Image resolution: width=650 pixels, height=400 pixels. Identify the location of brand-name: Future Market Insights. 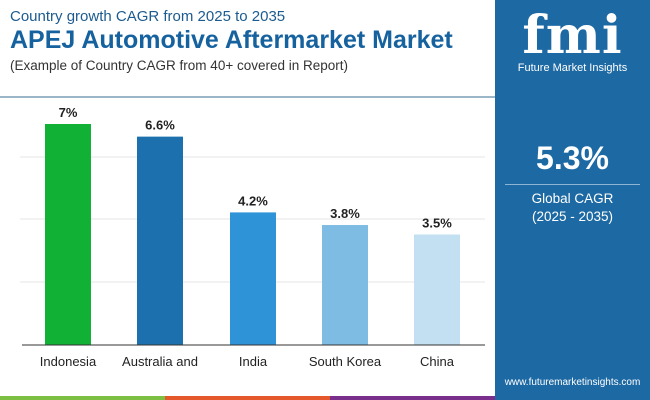
(572, 68).